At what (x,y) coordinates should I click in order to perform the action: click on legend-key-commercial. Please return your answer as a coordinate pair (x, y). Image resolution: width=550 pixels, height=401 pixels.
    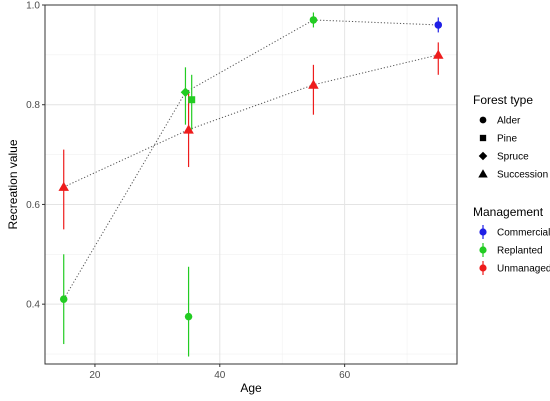
    Looking at the image, I should click on (483, 232).